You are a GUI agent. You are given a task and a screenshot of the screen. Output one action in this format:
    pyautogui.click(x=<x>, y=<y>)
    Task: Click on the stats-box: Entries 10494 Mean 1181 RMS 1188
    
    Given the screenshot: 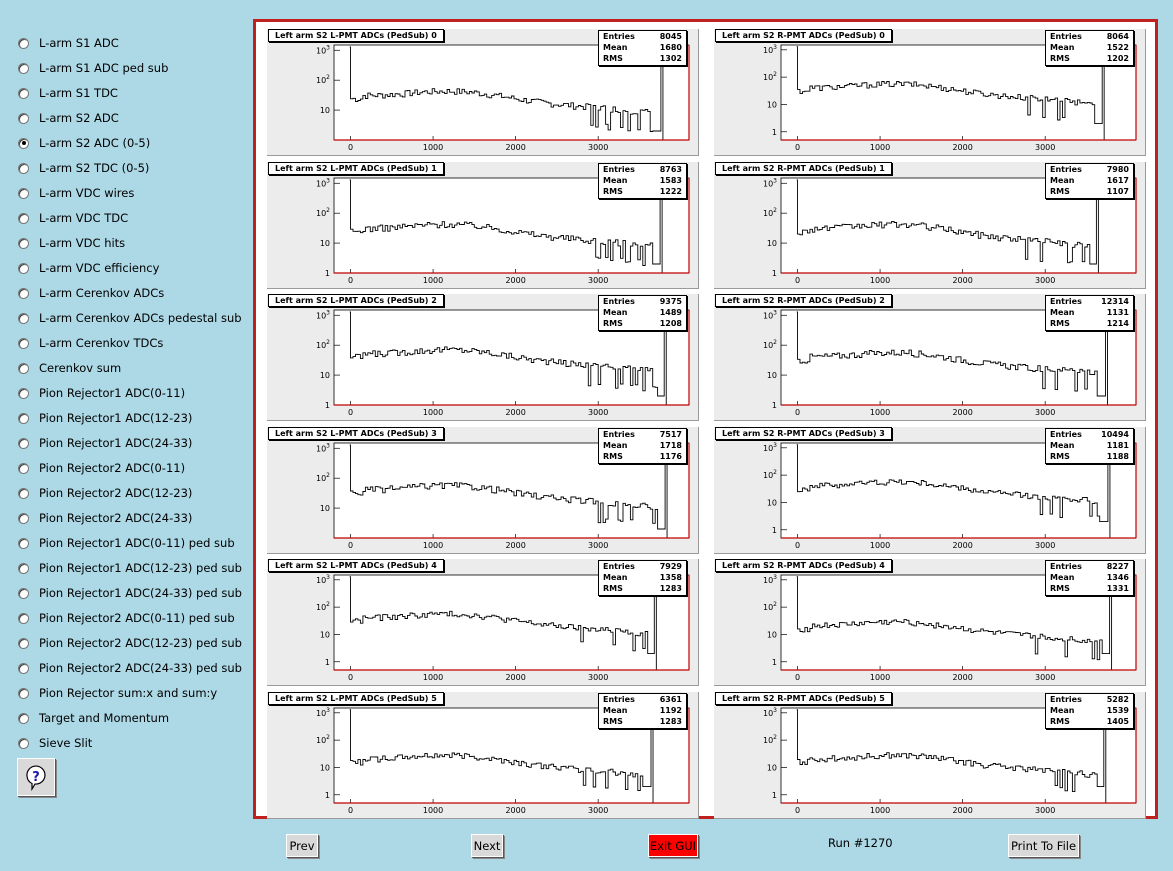 What is the action you would take?
    pyautogui.click(x=1089, y=445)
    